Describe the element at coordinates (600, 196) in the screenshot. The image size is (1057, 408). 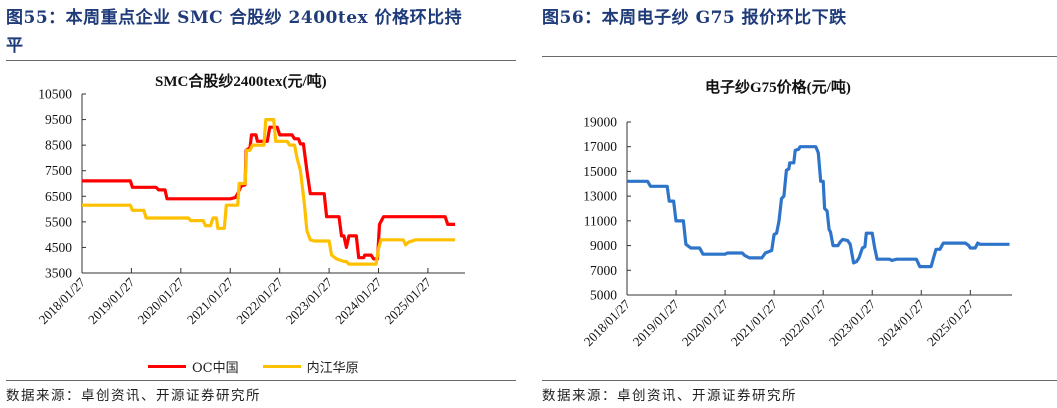
I see `y-tick-label: 13000` at that location.